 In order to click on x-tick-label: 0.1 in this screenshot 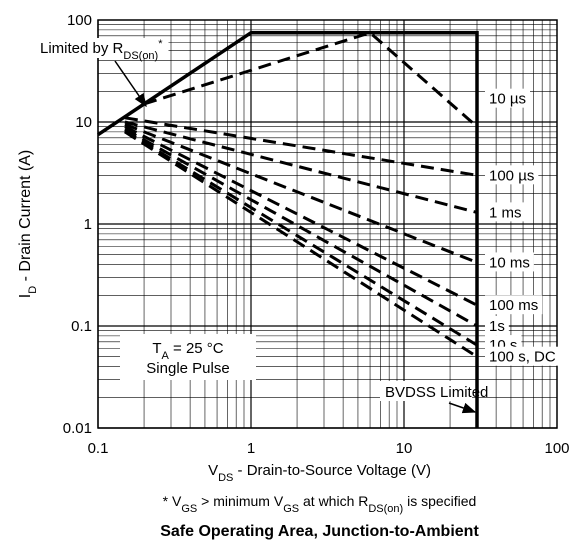, I will do `click(98, 448)`.